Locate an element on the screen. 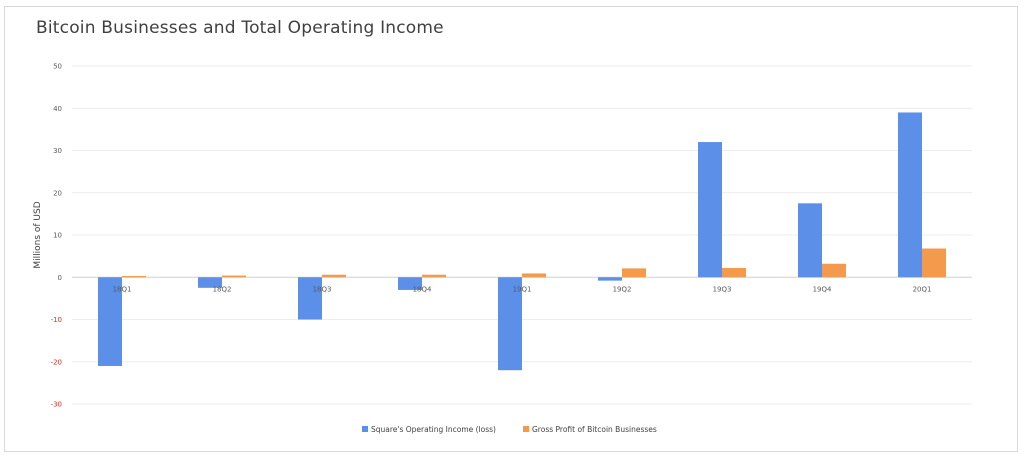  y-tick-label: 50 is located at coordinates (57, 67).